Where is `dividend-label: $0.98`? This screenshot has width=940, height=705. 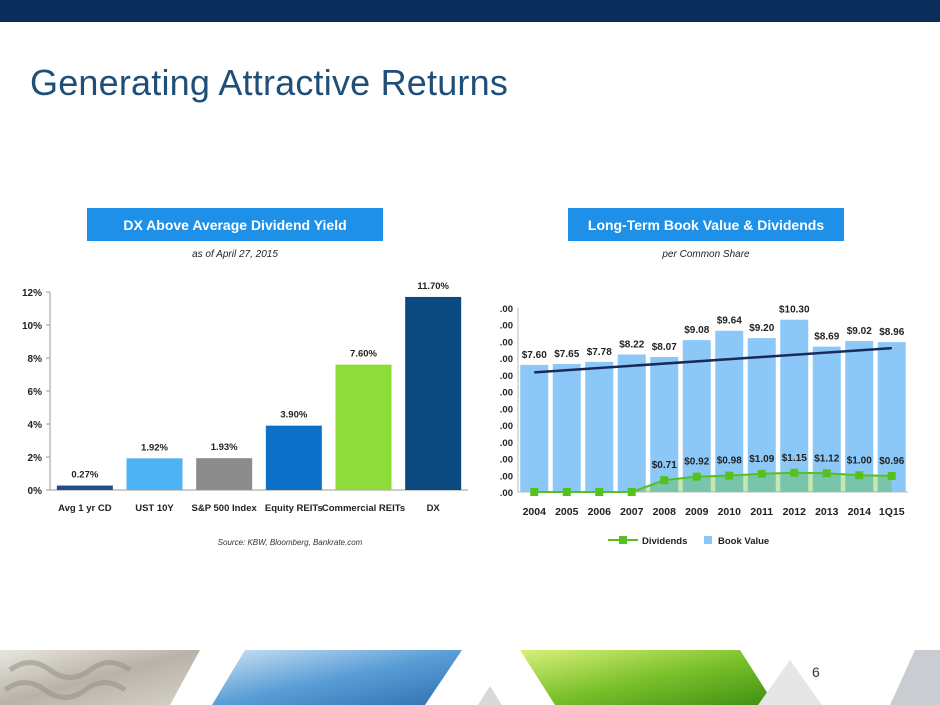 dividend-label: $0.98 is located at coordinates (729, 461).